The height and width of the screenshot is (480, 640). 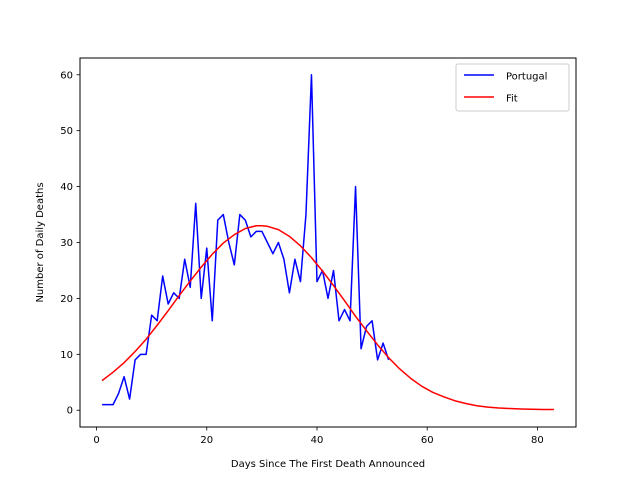 I want to click on y-tick-label: 20, so click(x=66, y=299).